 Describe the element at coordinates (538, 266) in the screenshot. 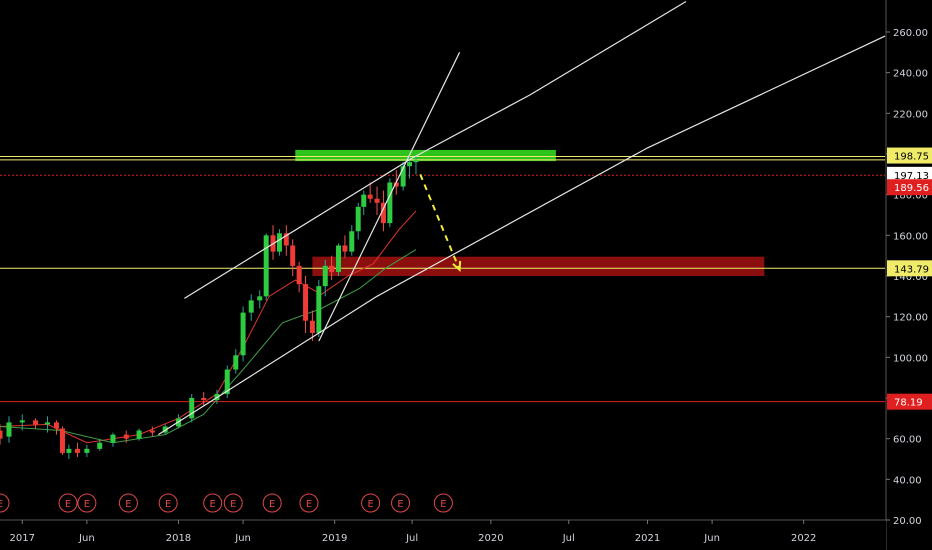

I see `support-zone-red` at that location.